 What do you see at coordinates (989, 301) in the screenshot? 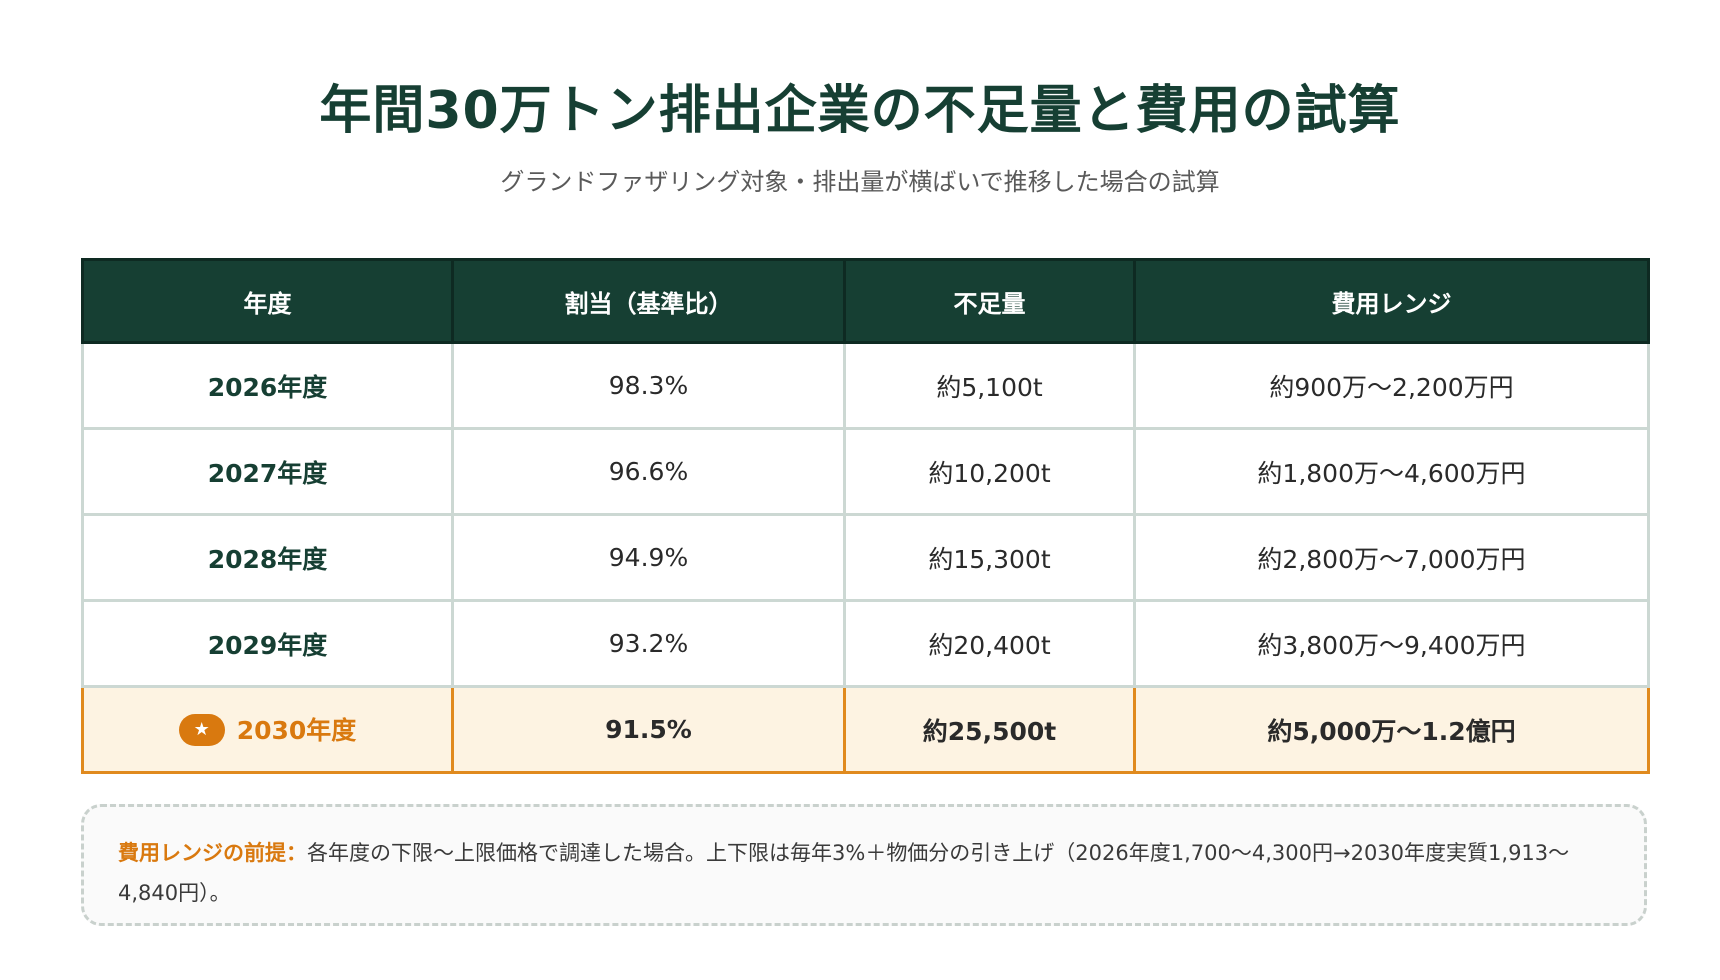
I see `header-shortage: 不足量` at bounding box center [989, 301].